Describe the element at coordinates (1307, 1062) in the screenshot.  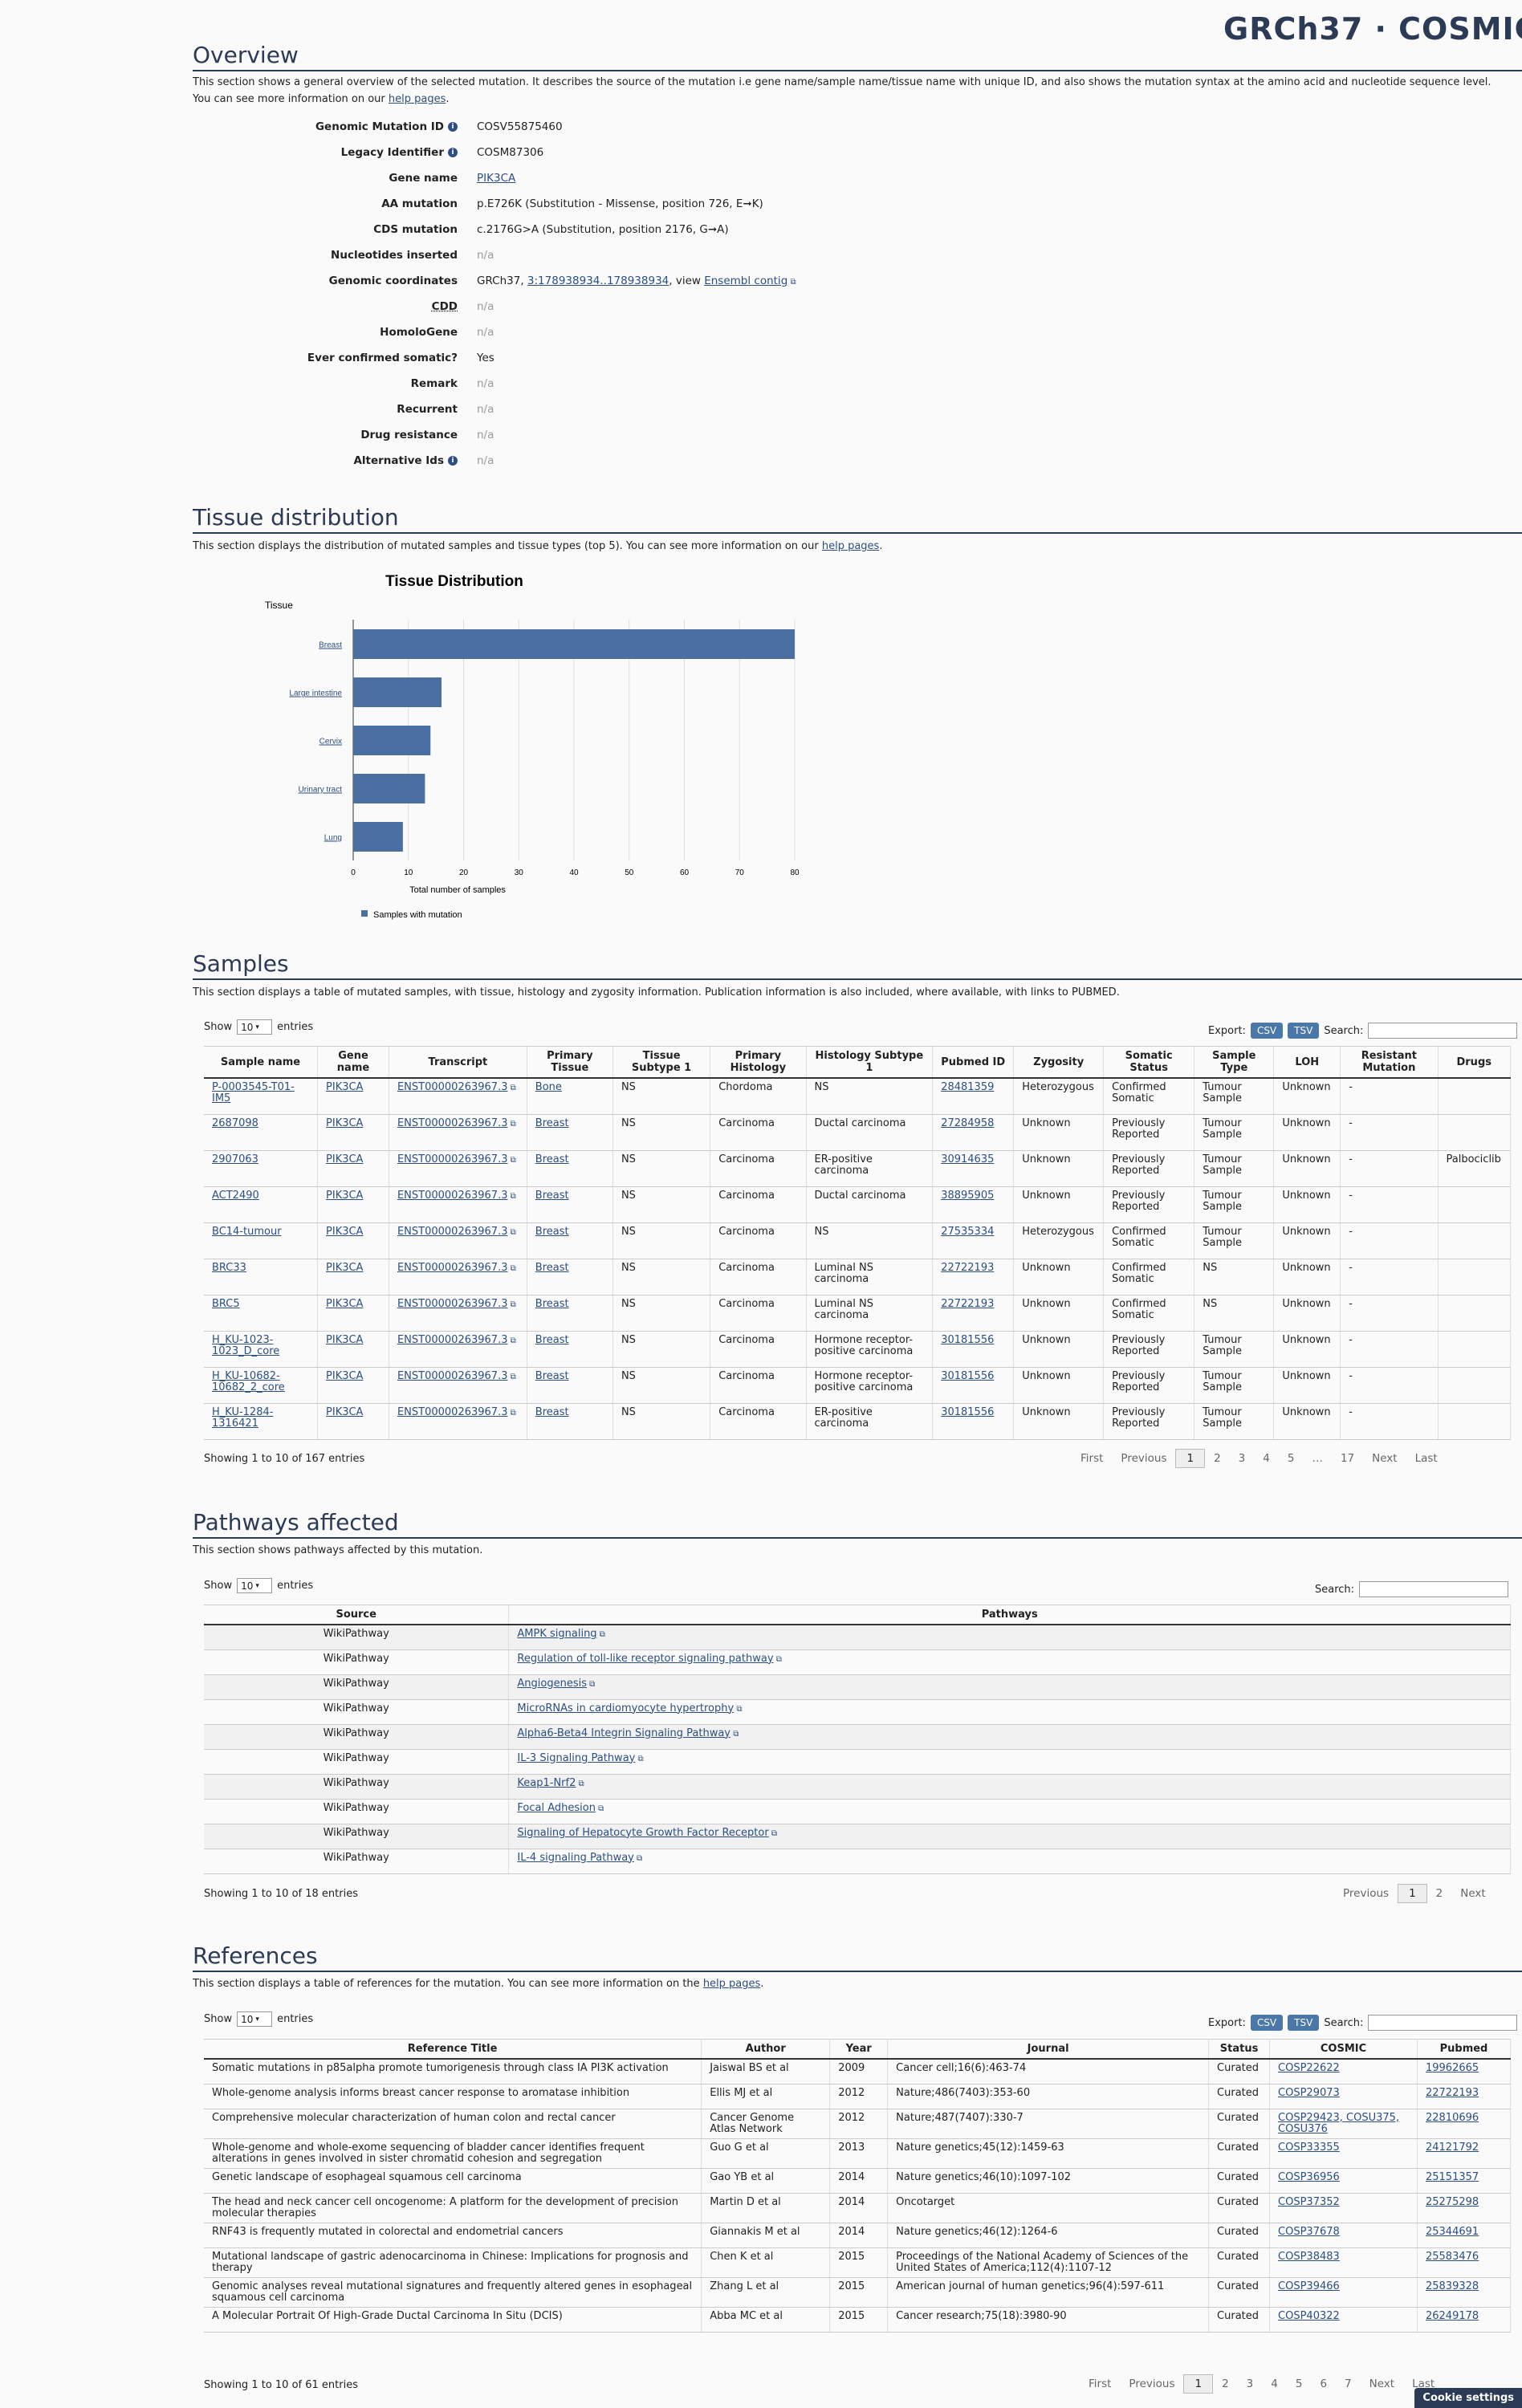
I see `column-header: LOH` at that location.